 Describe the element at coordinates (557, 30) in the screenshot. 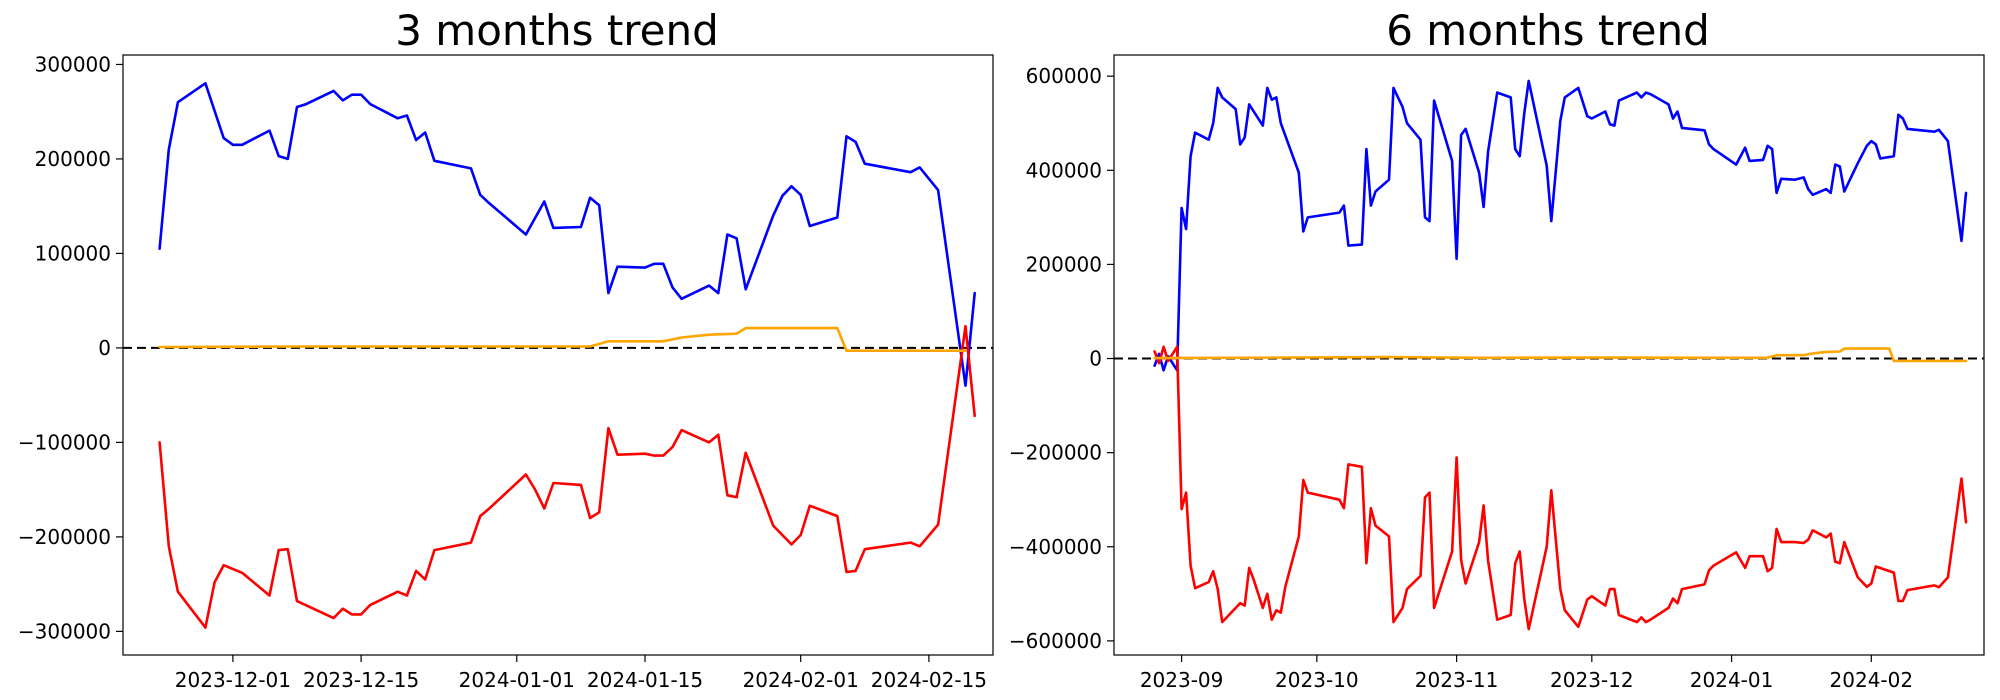

I see `chart-title: 3 months trend` at that location.